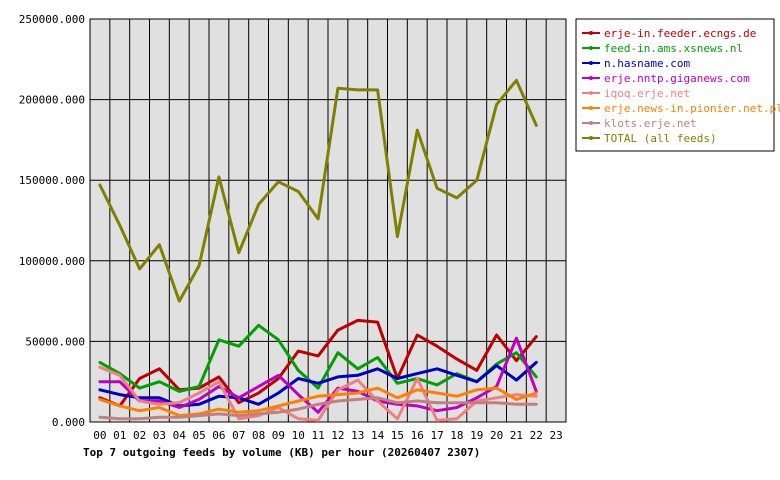 The height and width of the screenshot is (480, 780). What do you see at coordinates (650, 123) in the screenshot?
I see `legend-entry: klots.erje.net` at bounding box center [650, 123].